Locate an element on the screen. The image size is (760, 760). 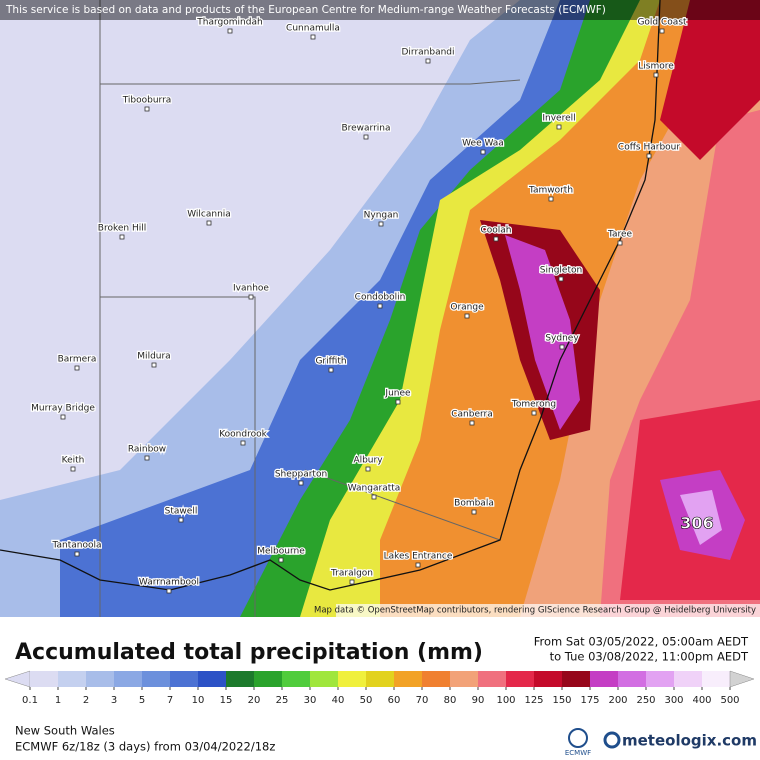
place-label: Nyngan is located at coordinates (381, 216).